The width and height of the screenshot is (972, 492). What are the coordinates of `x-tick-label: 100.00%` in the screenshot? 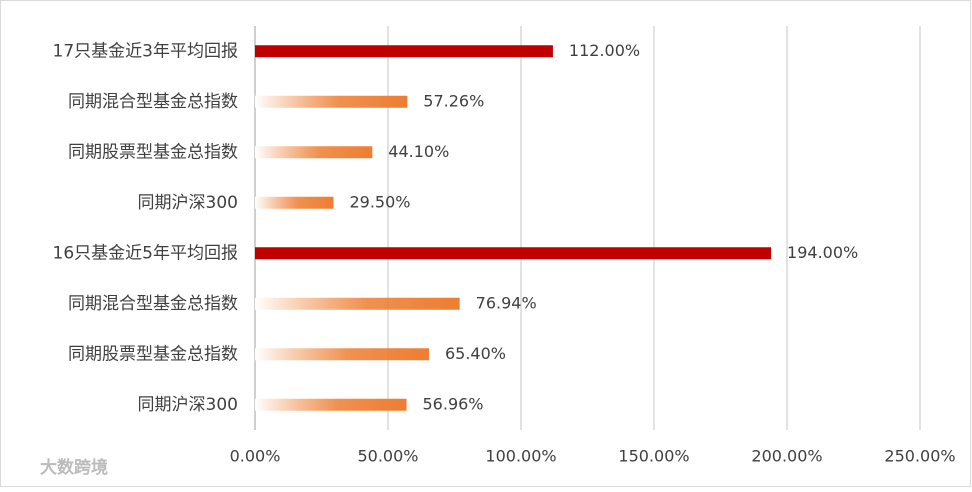 It's located at (520, 456).